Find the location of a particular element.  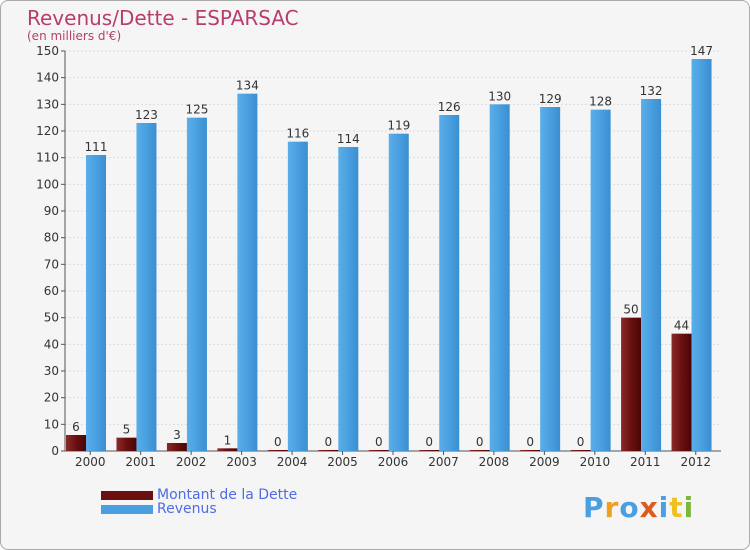

proxiti-logo: Proxiti is located at coordinates (638, 507).